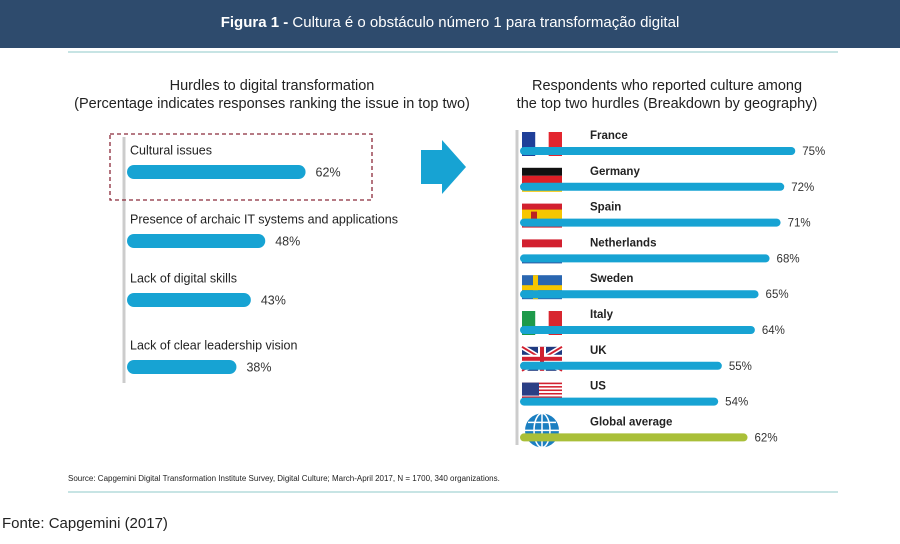 This screenshot has height=544, width=900. What do you see at coordinates (667, 86) in the screenshot?
I see `chart-title: Respondents who reported culture among` at bounding box center [667, 86].